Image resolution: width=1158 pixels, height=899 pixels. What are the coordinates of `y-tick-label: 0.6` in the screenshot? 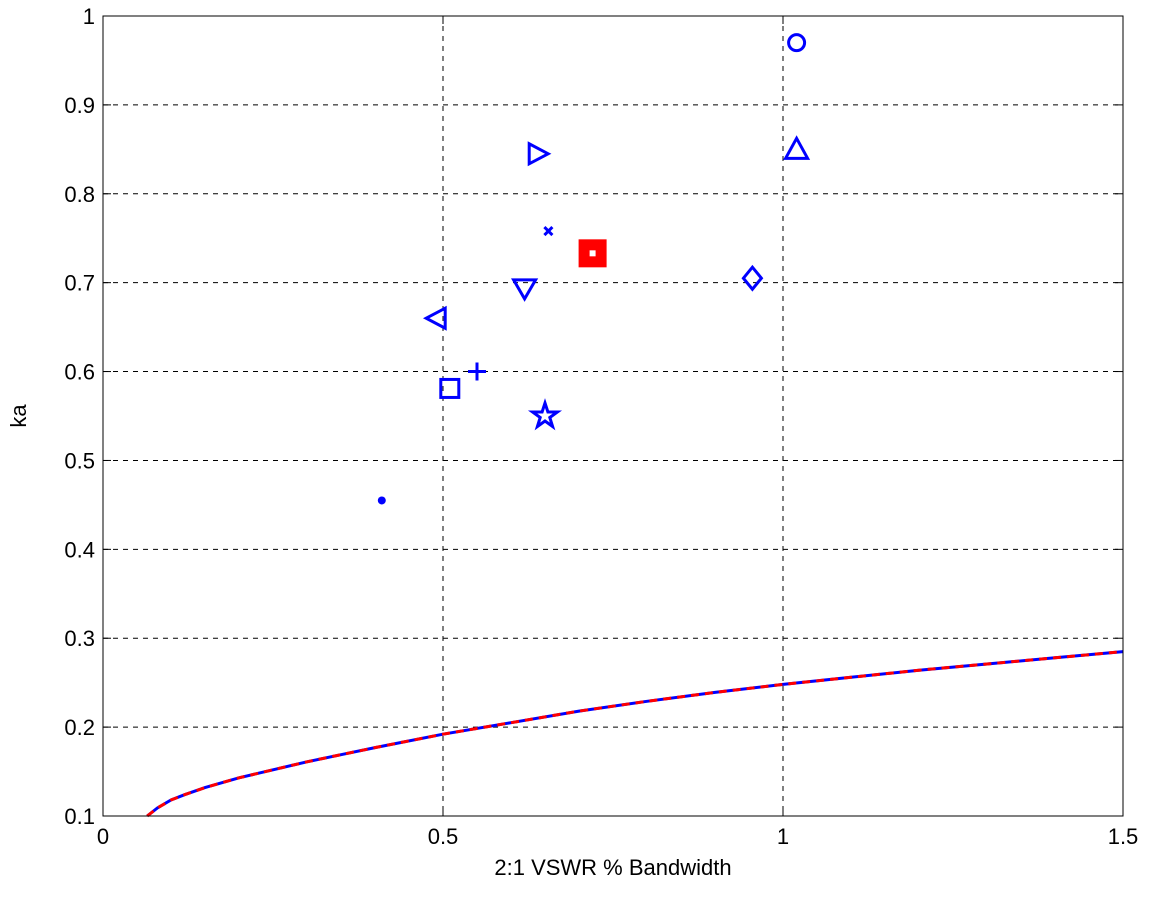 It's located at (79, 372).